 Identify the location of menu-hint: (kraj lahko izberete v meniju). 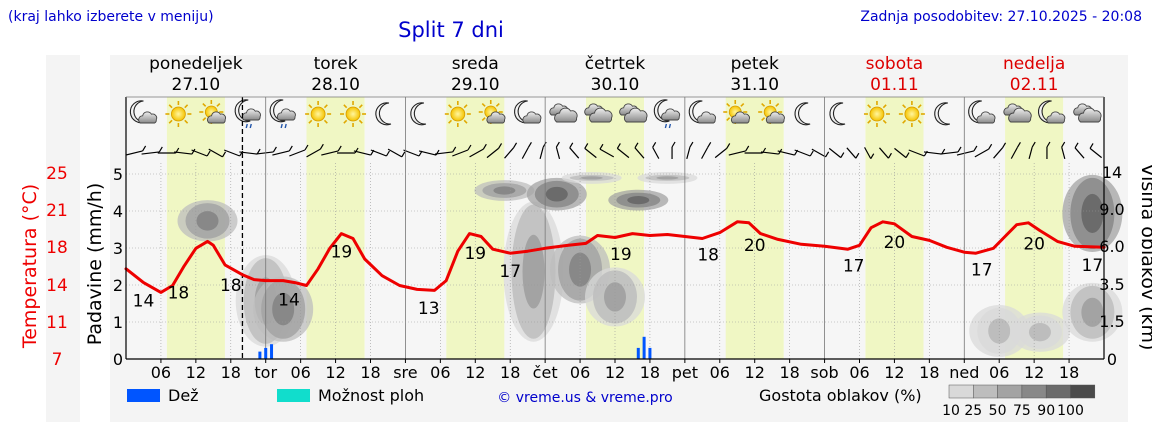
(111, 17).